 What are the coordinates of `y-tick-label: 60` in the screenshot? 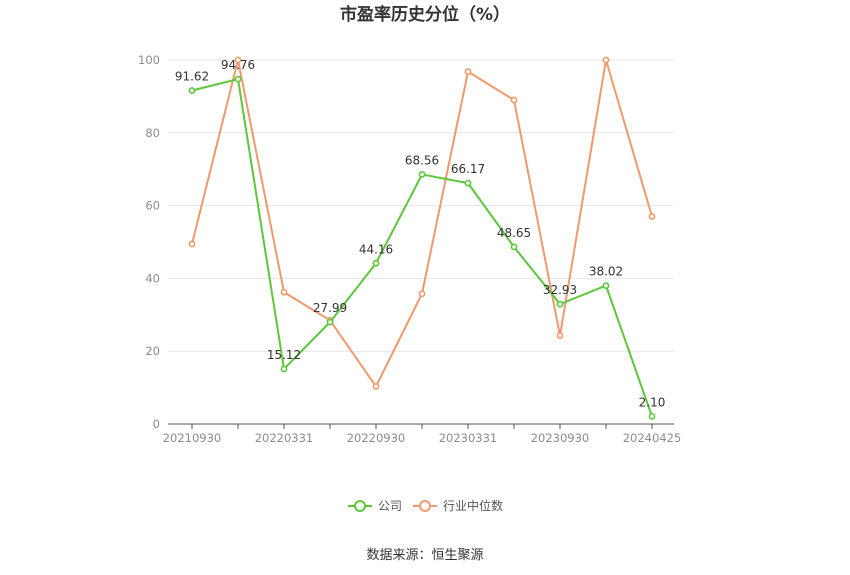 It's located at (152, 206).